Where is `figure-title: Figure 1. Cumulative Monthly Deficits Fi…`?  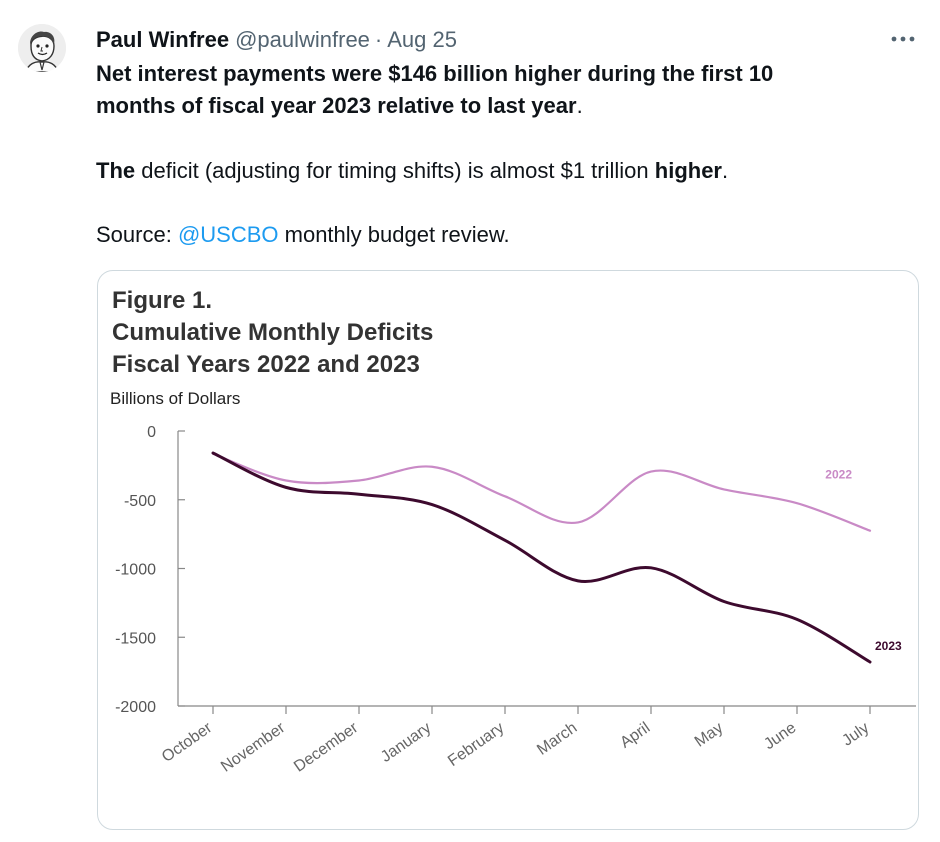 figure-title: Figure 1. Cumulative Monthly Deficits Fi… is located at coordinates (272, 333).